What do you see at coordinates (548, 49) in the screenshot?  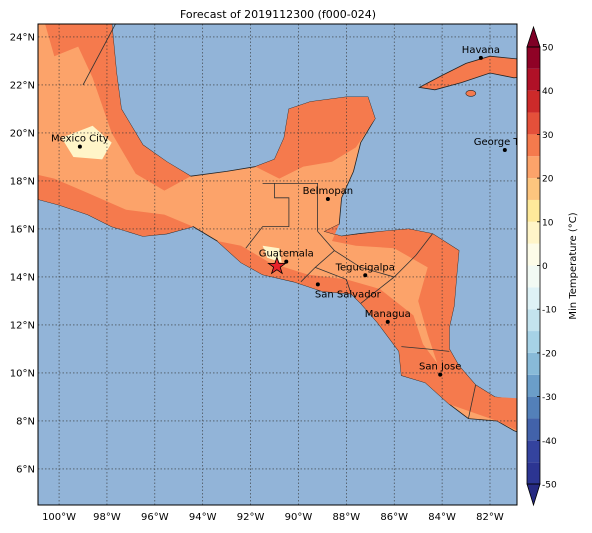 I see `colorbar-tick-label: 50` at bounding box center [548, 49].